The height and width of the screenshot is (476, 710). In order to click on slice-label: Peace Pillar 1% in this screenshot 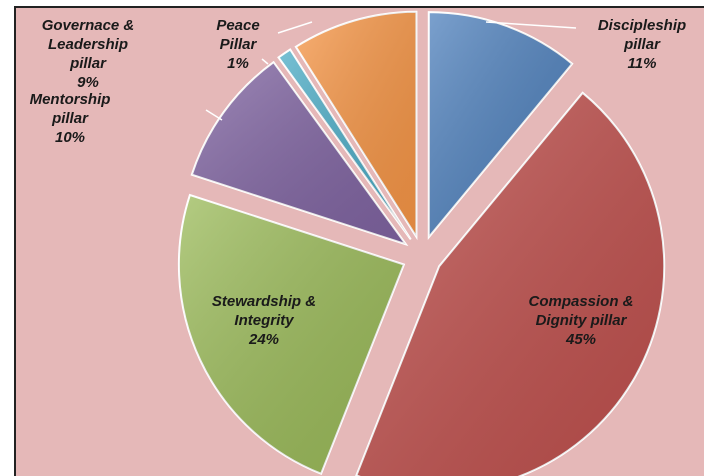, I will do `click(237, 44)`.